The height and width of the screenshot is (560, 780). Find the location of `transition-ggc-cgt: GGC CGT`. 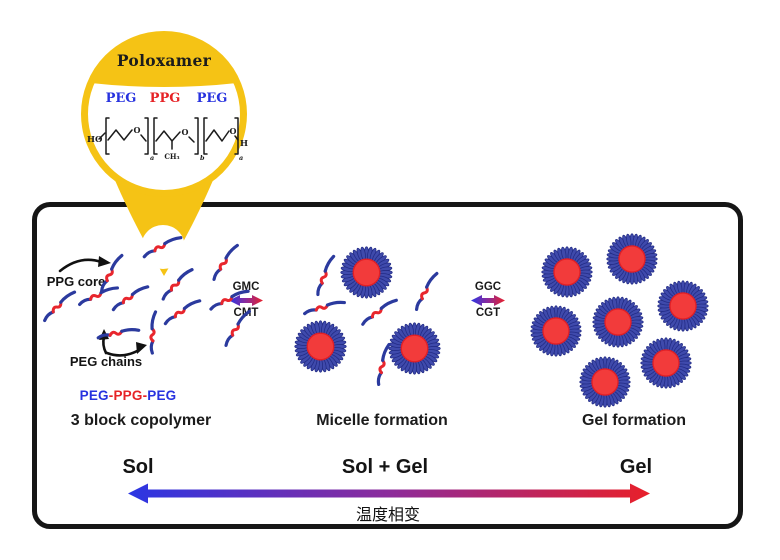

transition-ggc-cgt: GGC CGT is located at coordinates (488, 300).